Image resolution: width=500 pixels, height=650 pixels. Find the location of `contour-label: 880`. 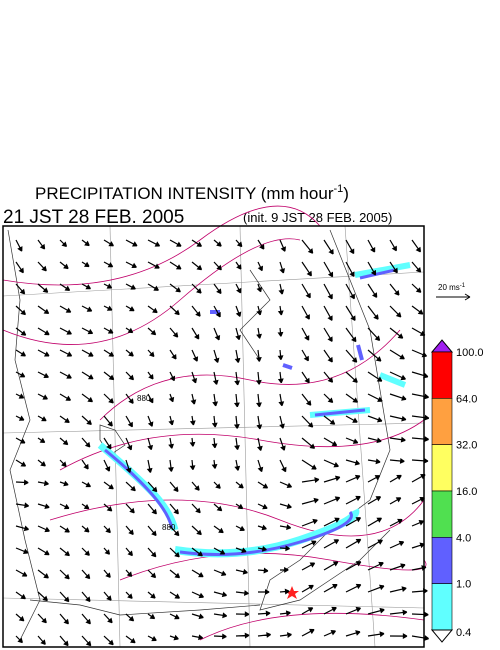

contour-label: 880 is located at coordinates (144, 398).